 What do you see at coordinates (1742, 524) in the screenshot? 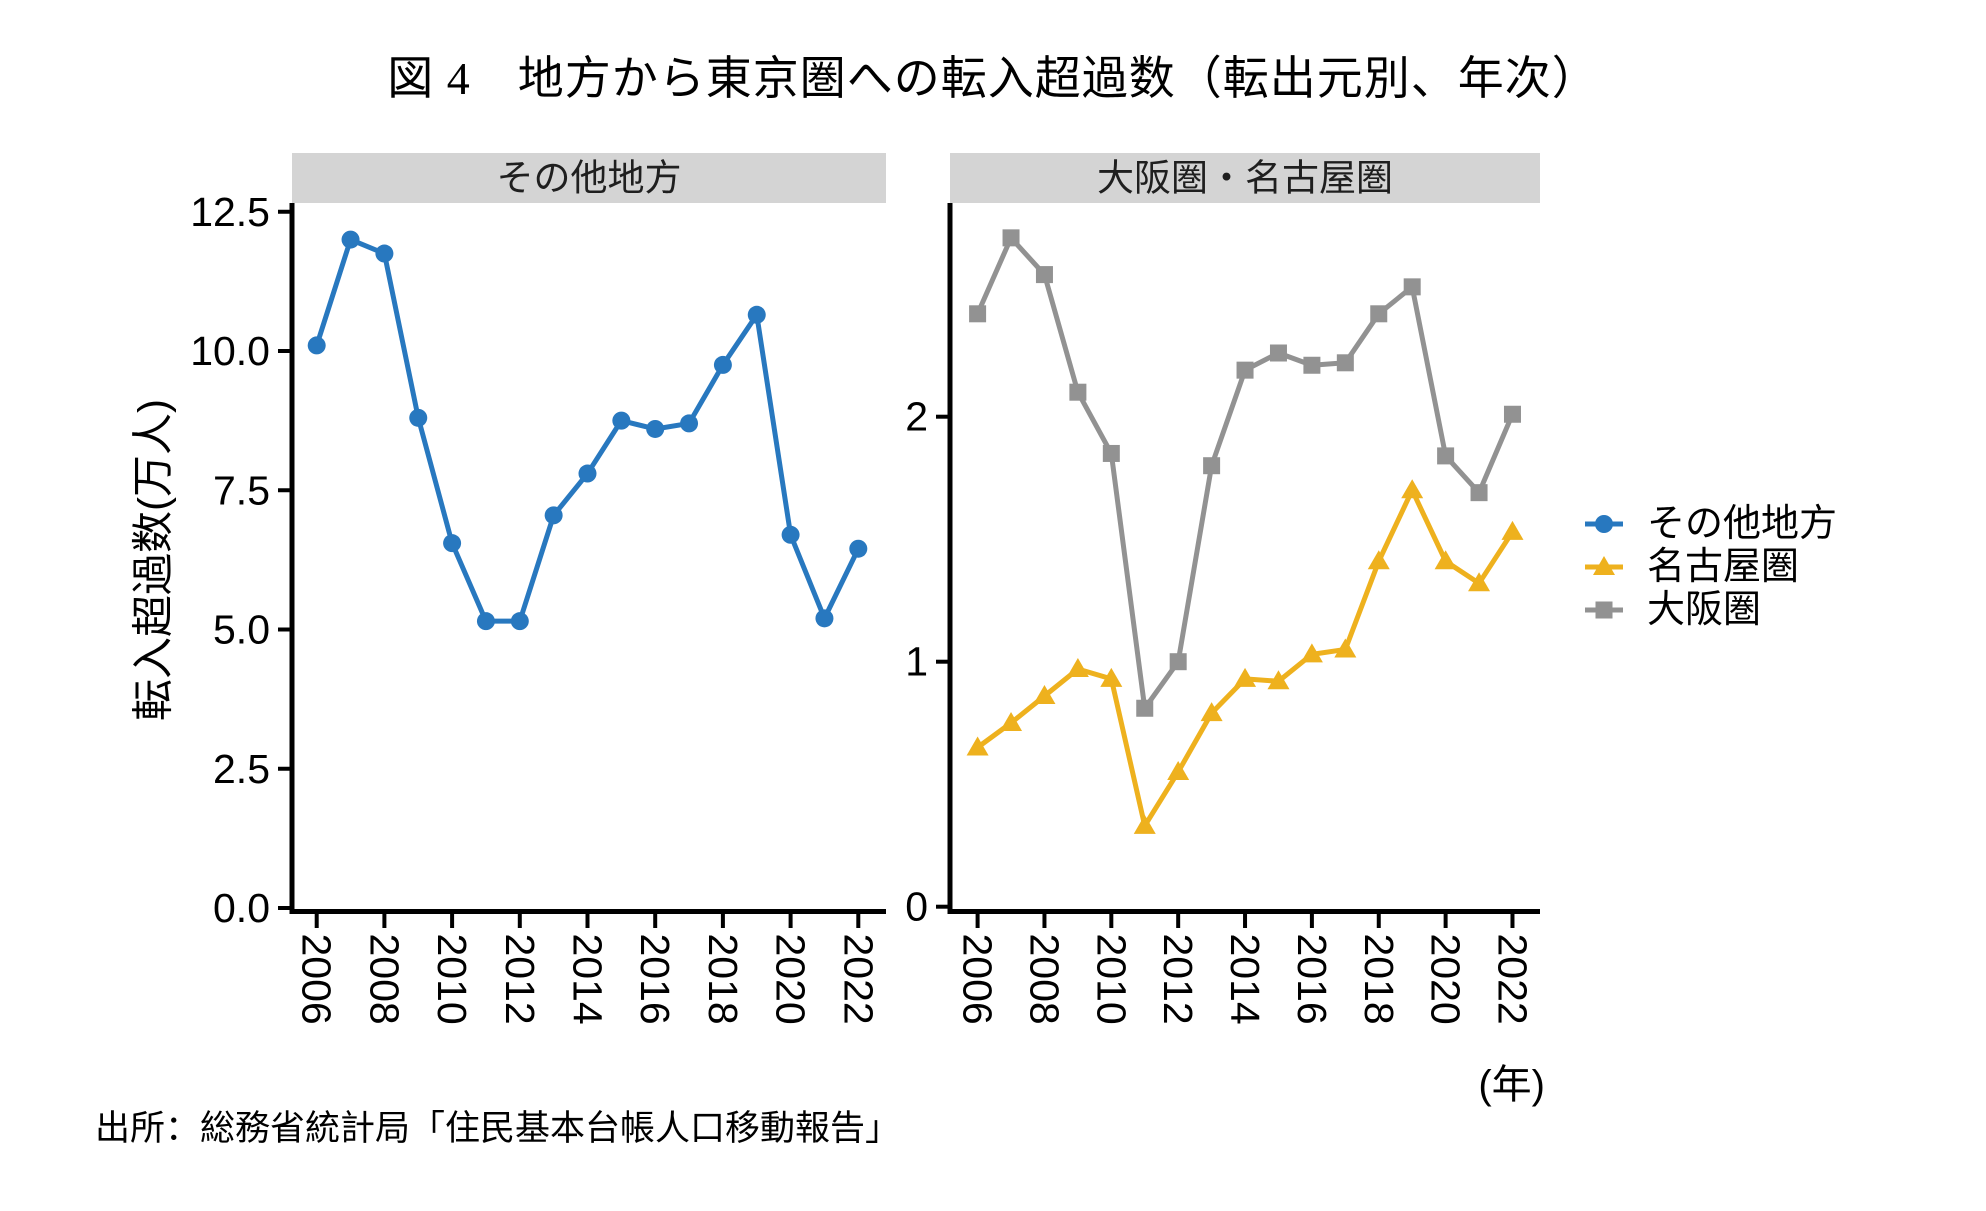
I see `legend-label: その他地方` at bounding box center [1742, 524].